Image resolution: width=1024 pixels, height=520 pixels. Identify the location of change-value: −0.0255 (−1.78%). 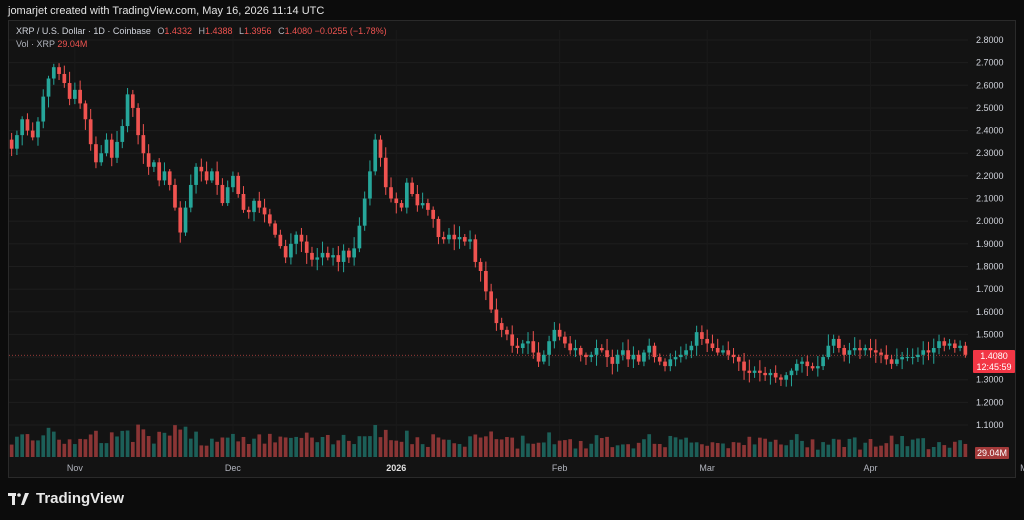
(350, 31).